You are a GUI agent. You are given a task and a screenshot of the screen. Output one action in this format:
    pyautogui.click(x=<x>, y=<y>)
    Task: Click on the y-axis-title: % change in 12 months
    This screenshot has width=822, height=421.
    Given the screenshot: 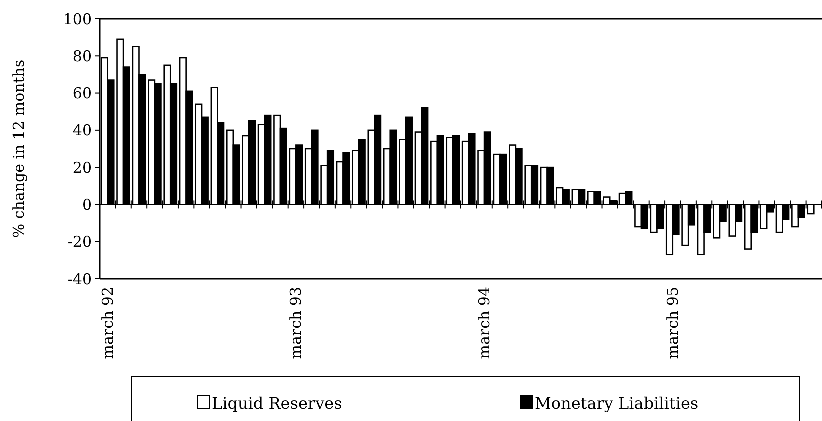 What is the action you would take?
    pyautogui.click(x=19, y=149)
    